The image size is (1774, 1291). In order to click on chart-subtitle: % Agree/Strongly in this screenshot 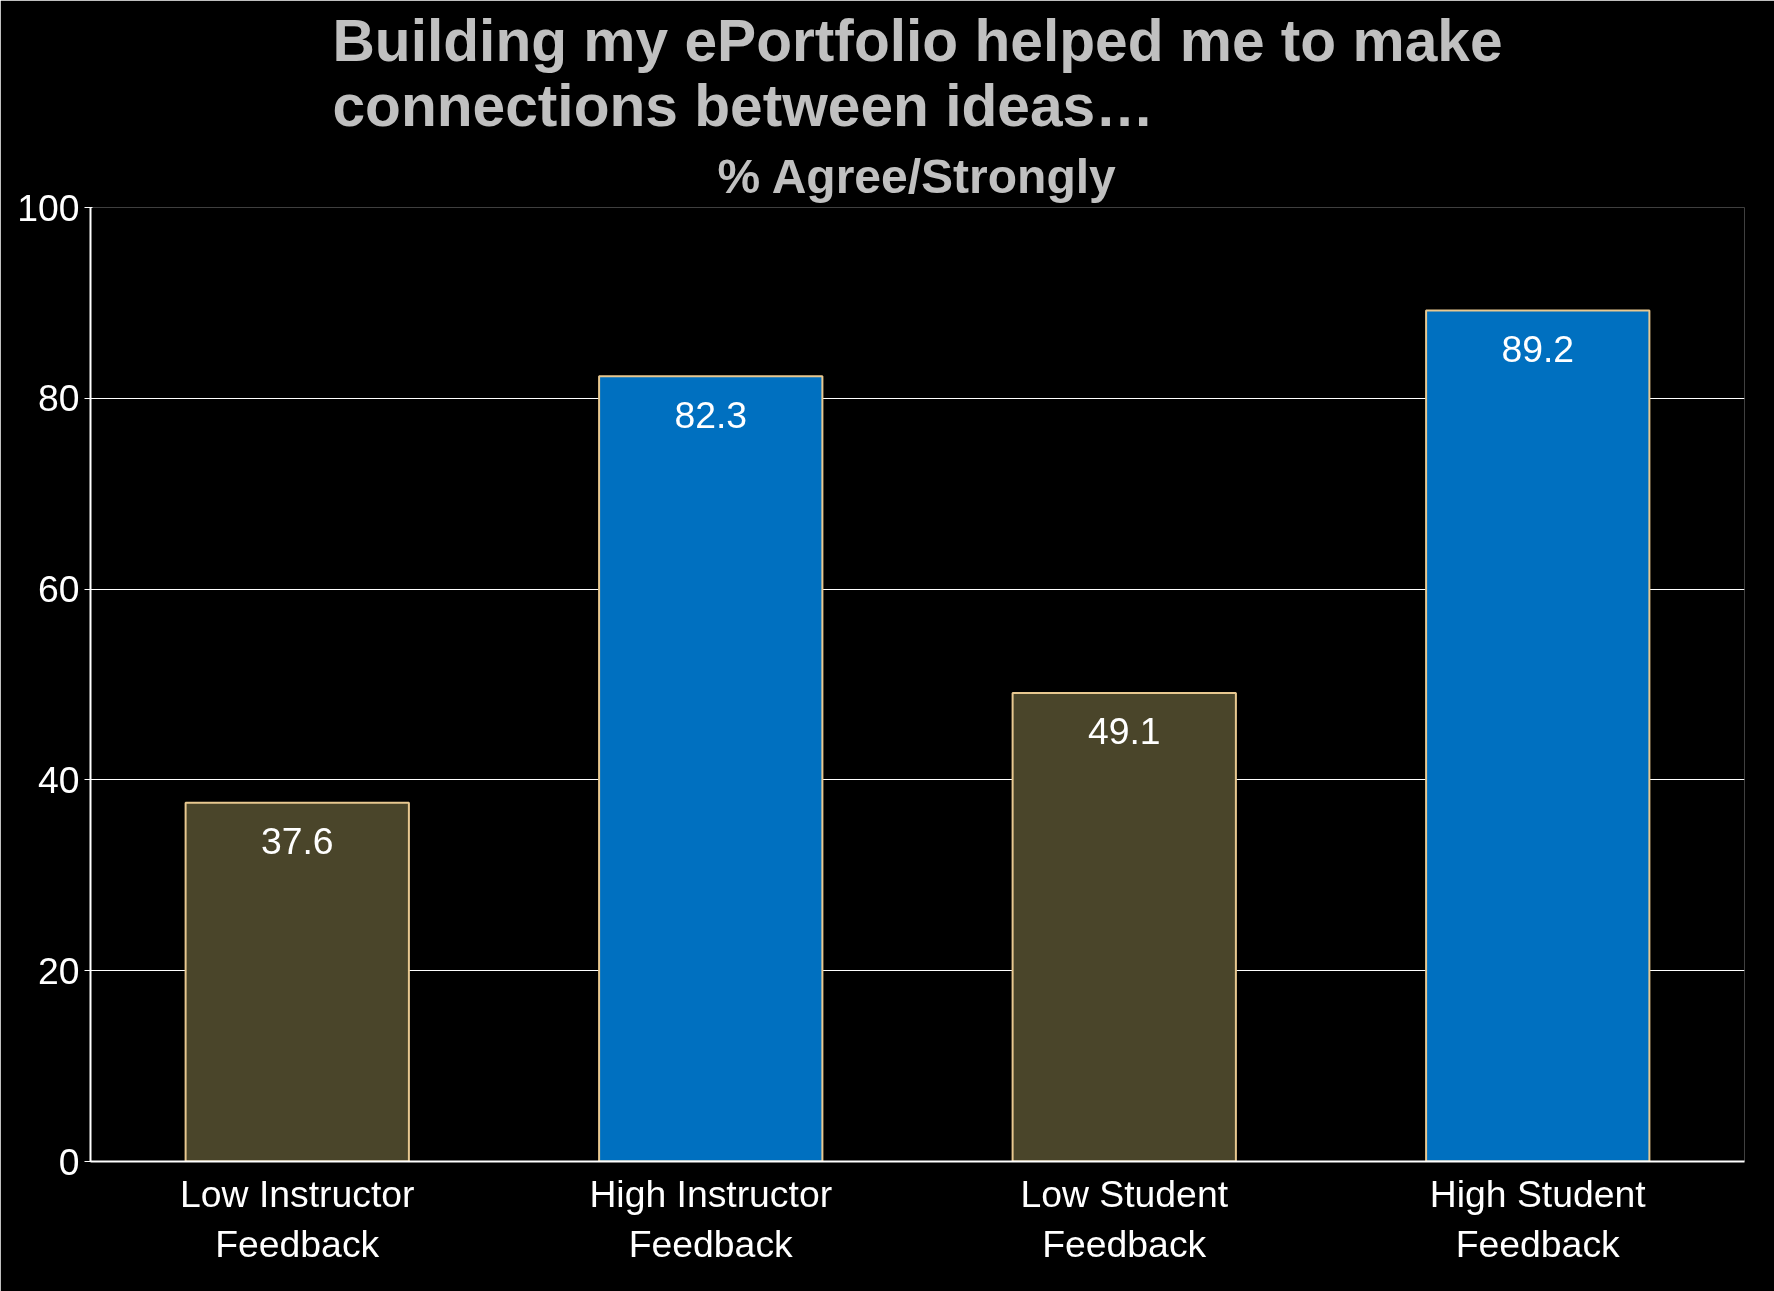, I will do `click(917, 176)`.